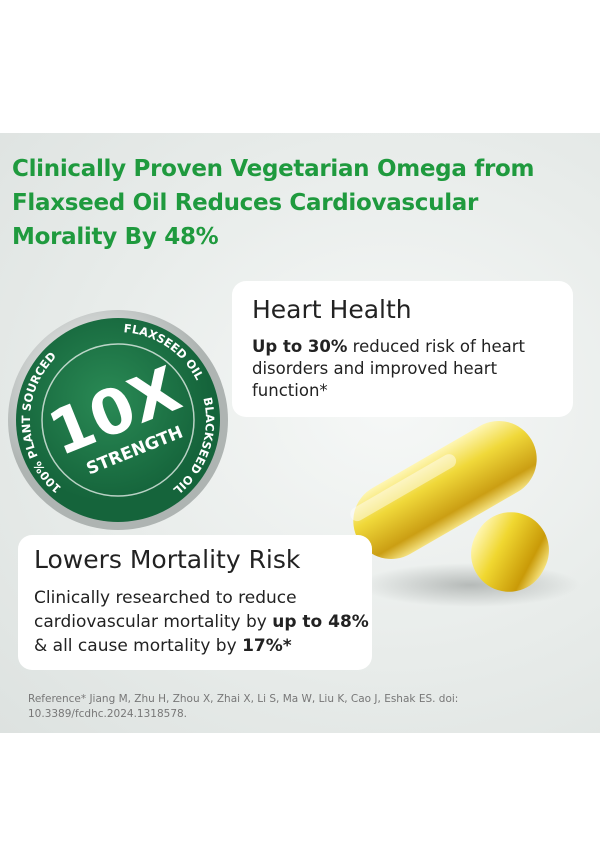 This screenshot has height=866, width=600. Describe the element at coordinates (470, 585) in the screenshot. I see `shadow` at that location.